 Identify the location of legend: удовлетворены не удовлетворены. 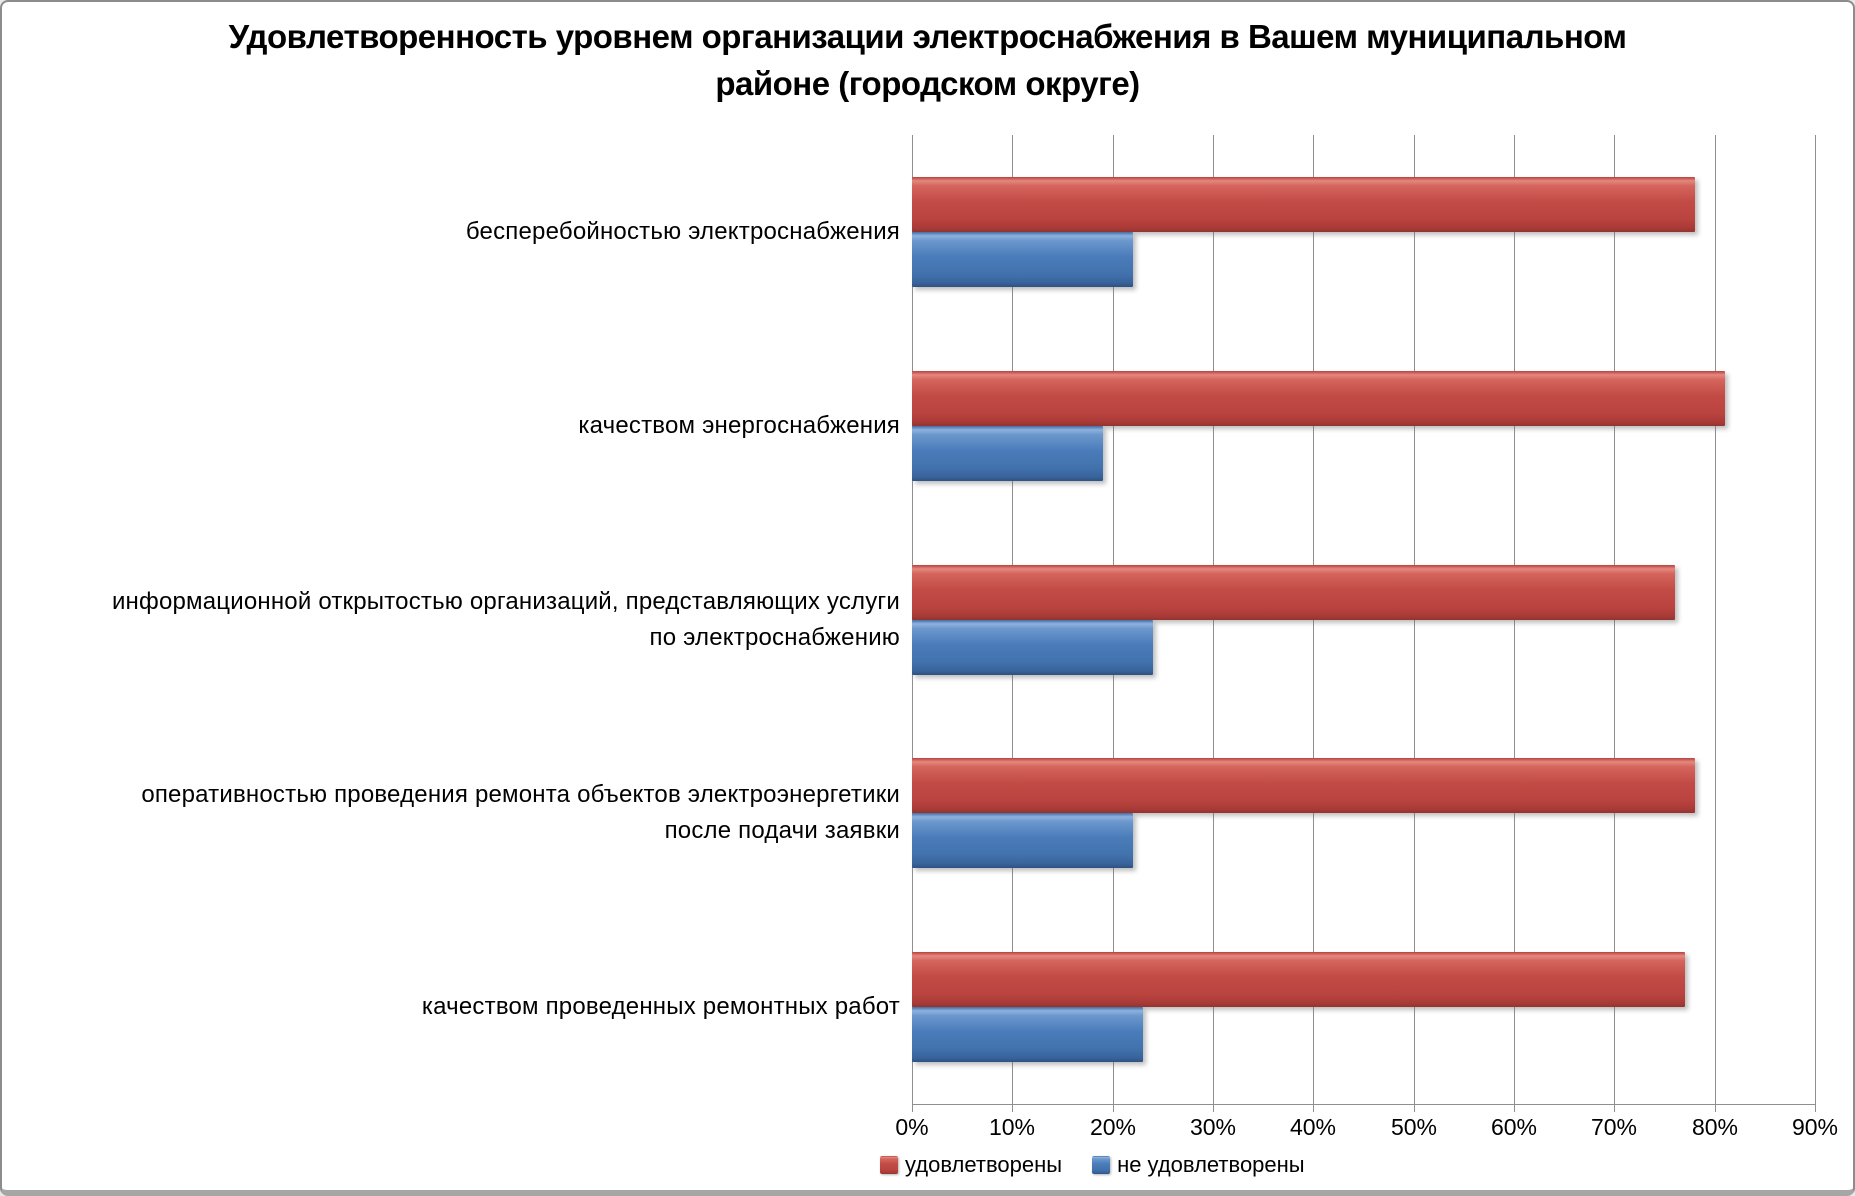
(1092, 1165).